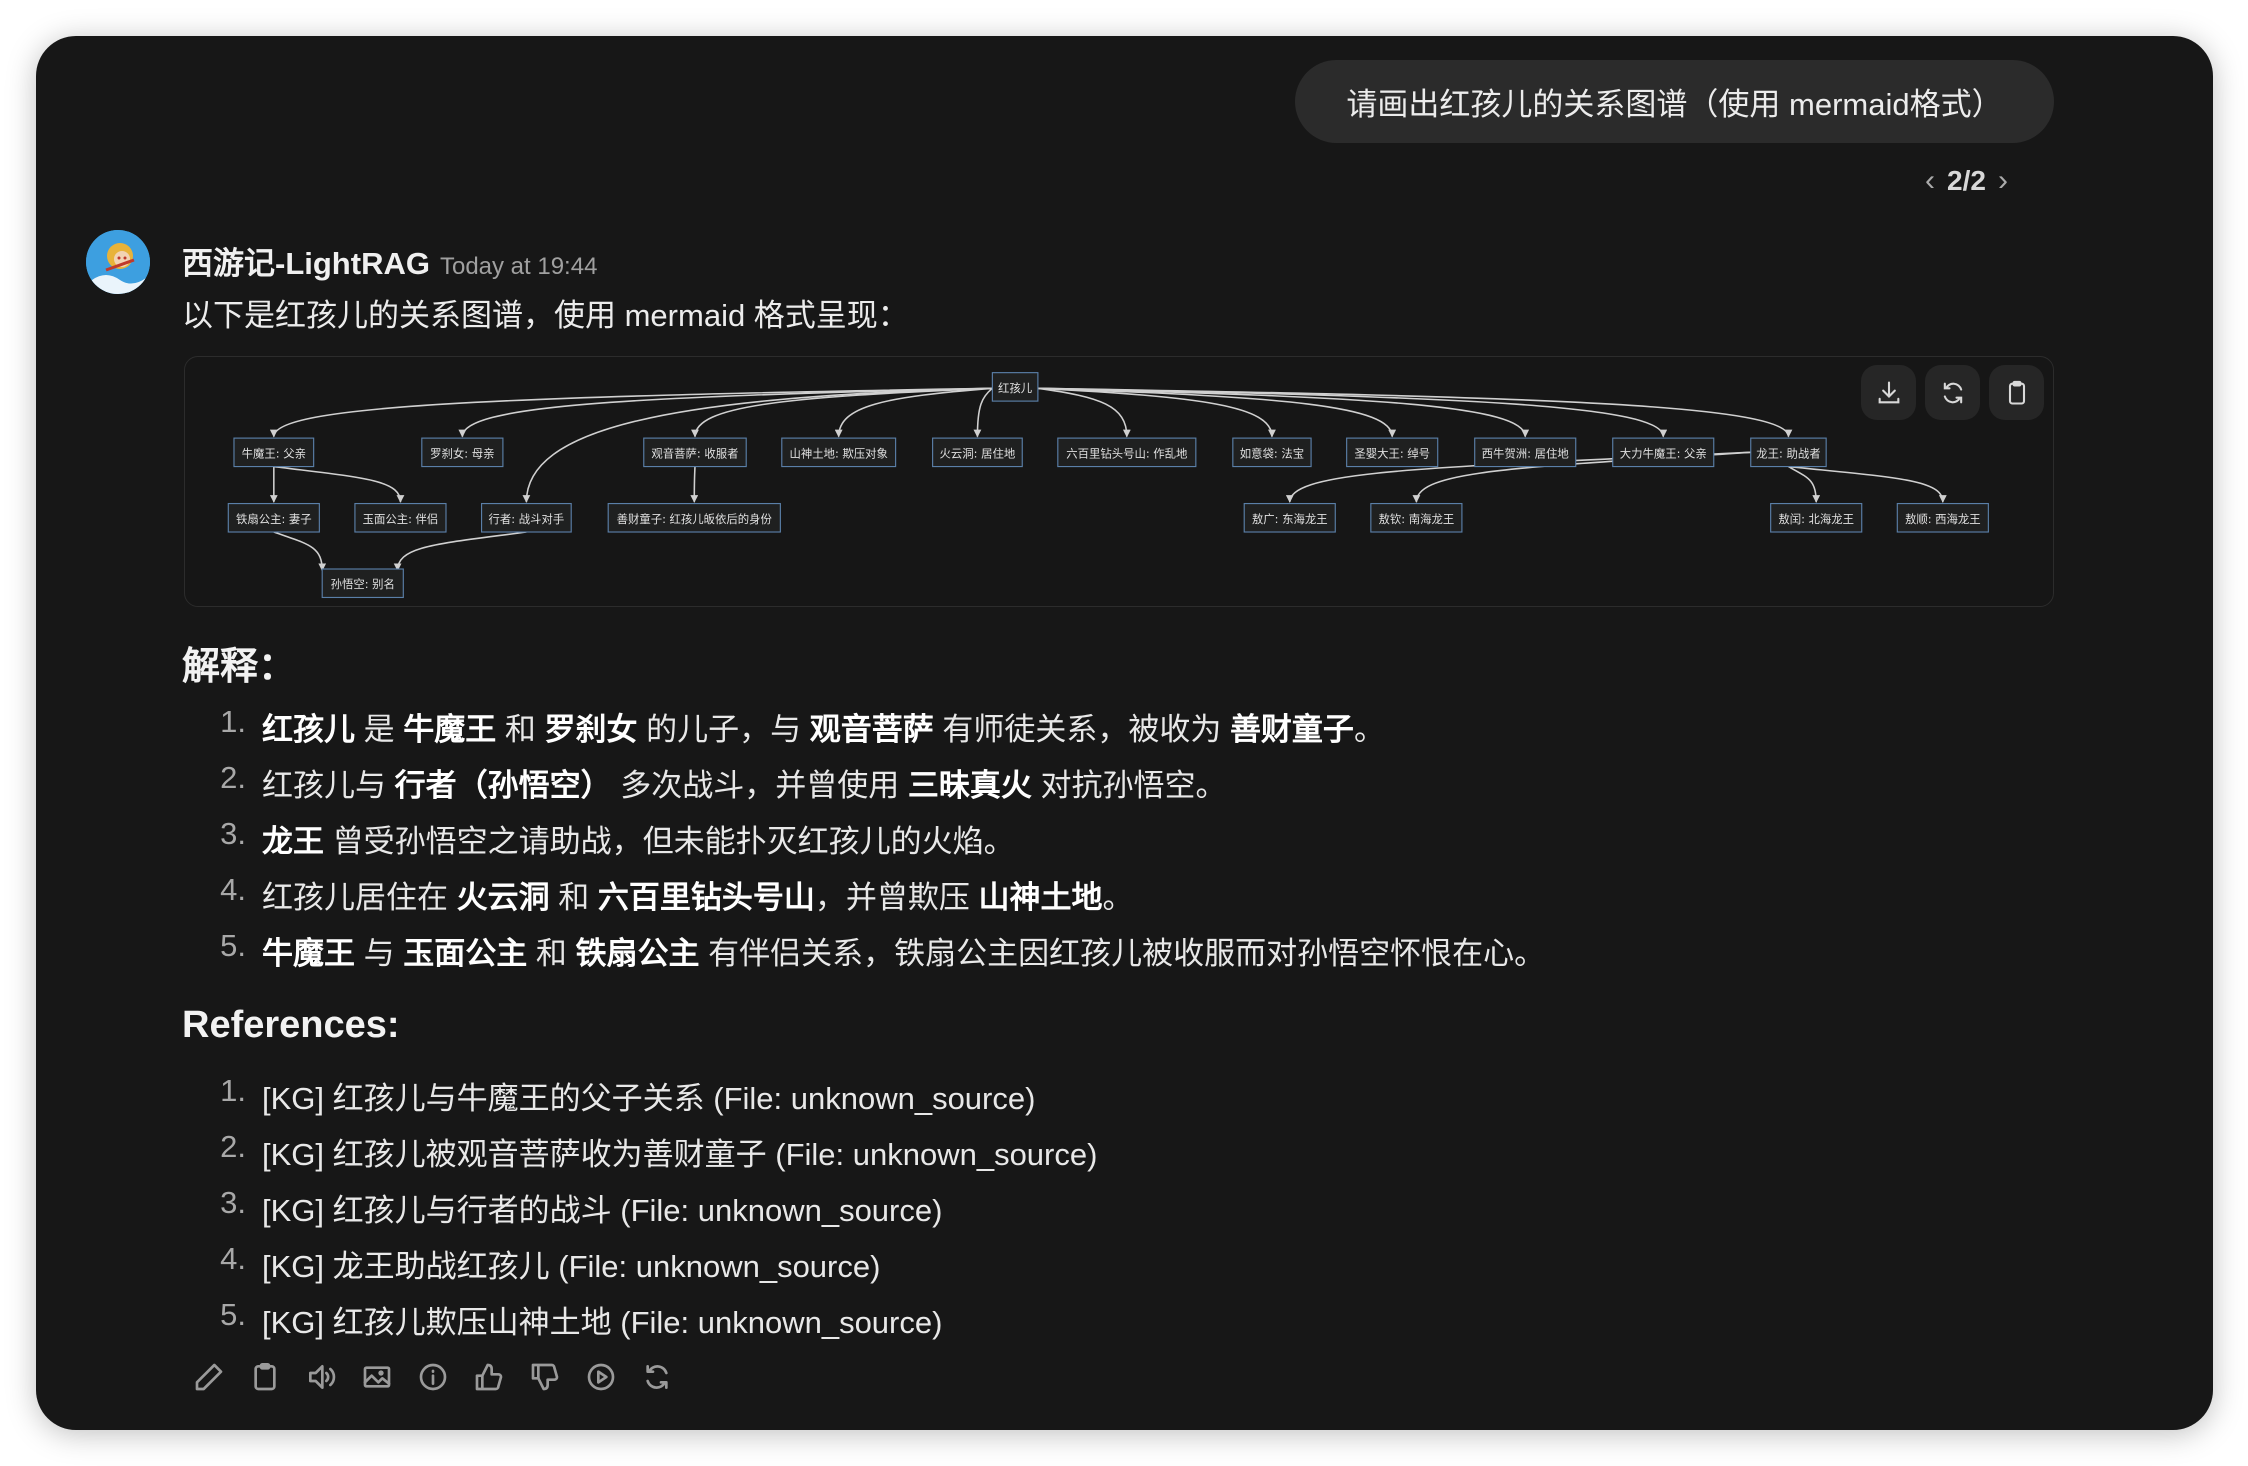 This screenshot has height=1466, width=2248. I want to click on thumbs-up-icon, so click(489, 1377).